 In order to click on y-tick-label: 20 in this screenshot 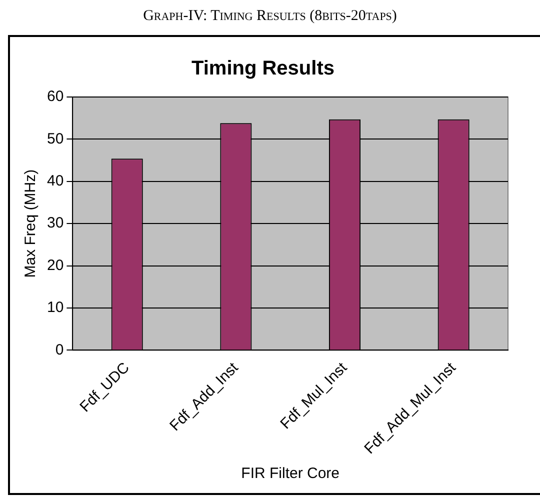, I will do `click(55, 265)`.